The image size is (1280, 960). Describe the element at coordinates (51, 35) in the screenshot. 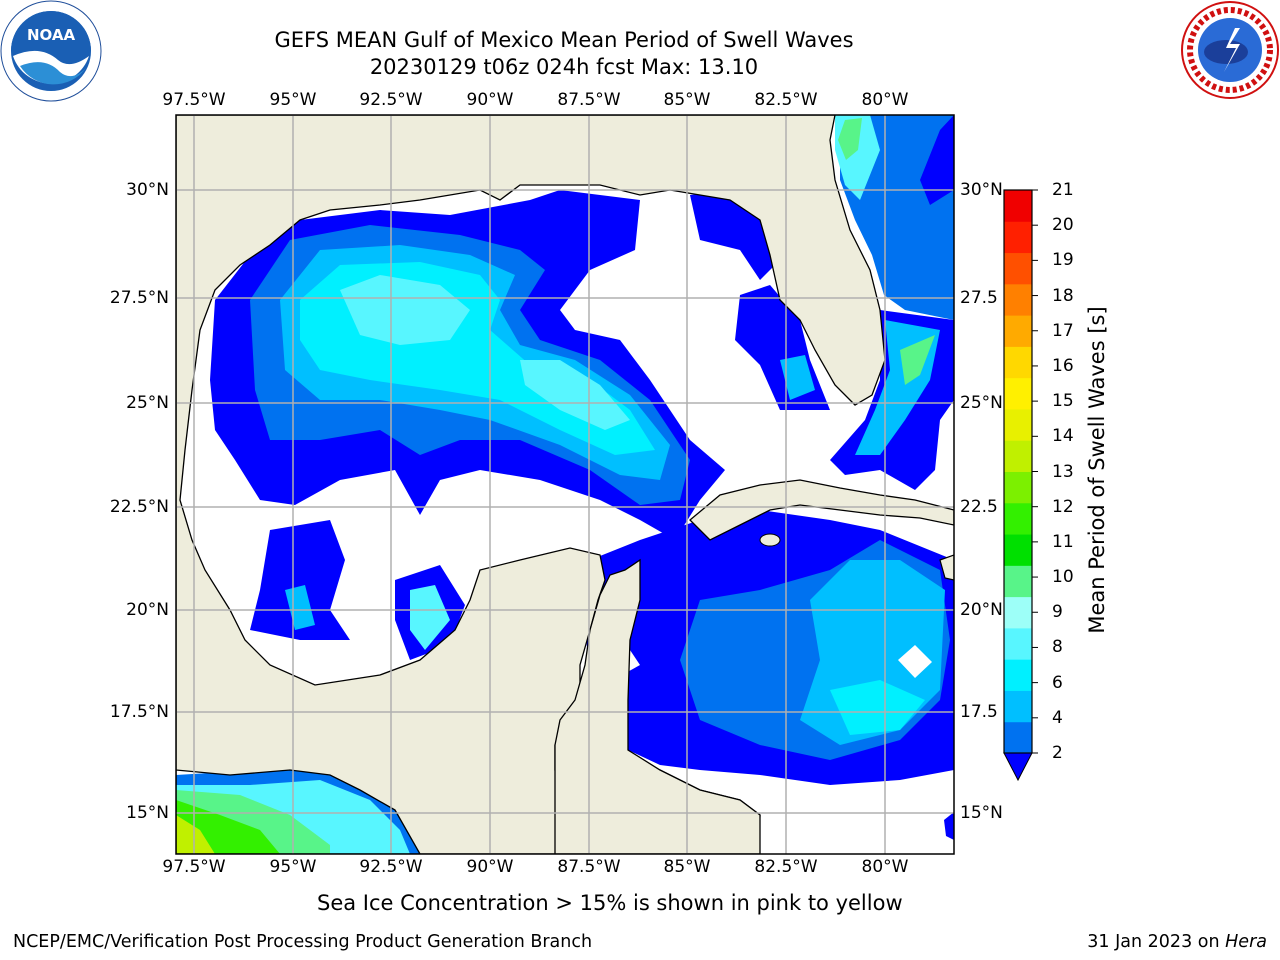

I see `svg-text: NOAA` at that location.